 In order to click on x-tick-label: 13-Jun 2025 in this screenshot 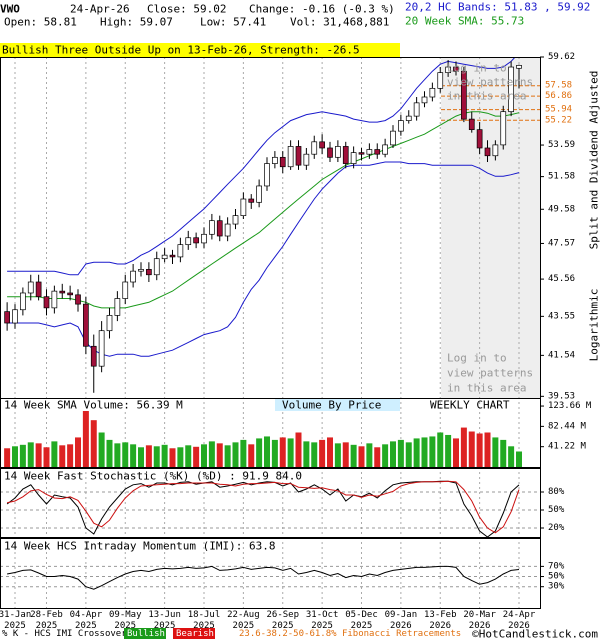, I will do `click(164, 620)`.